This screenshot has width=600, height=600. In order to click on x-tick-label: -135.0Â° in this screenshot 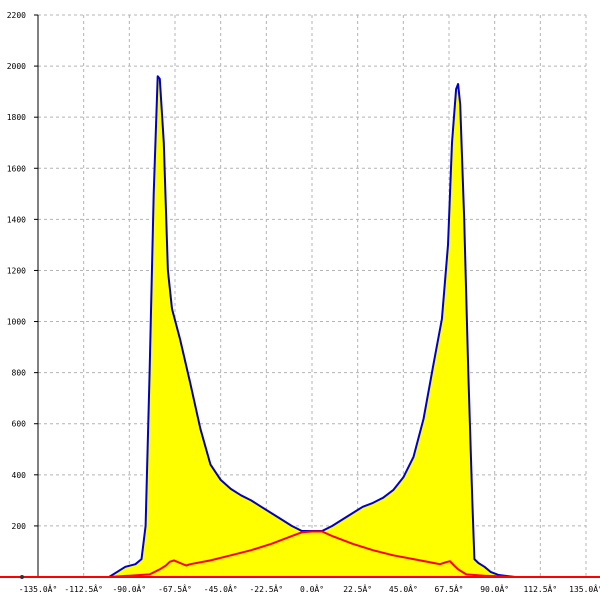, I will do `click(38, 588)`.